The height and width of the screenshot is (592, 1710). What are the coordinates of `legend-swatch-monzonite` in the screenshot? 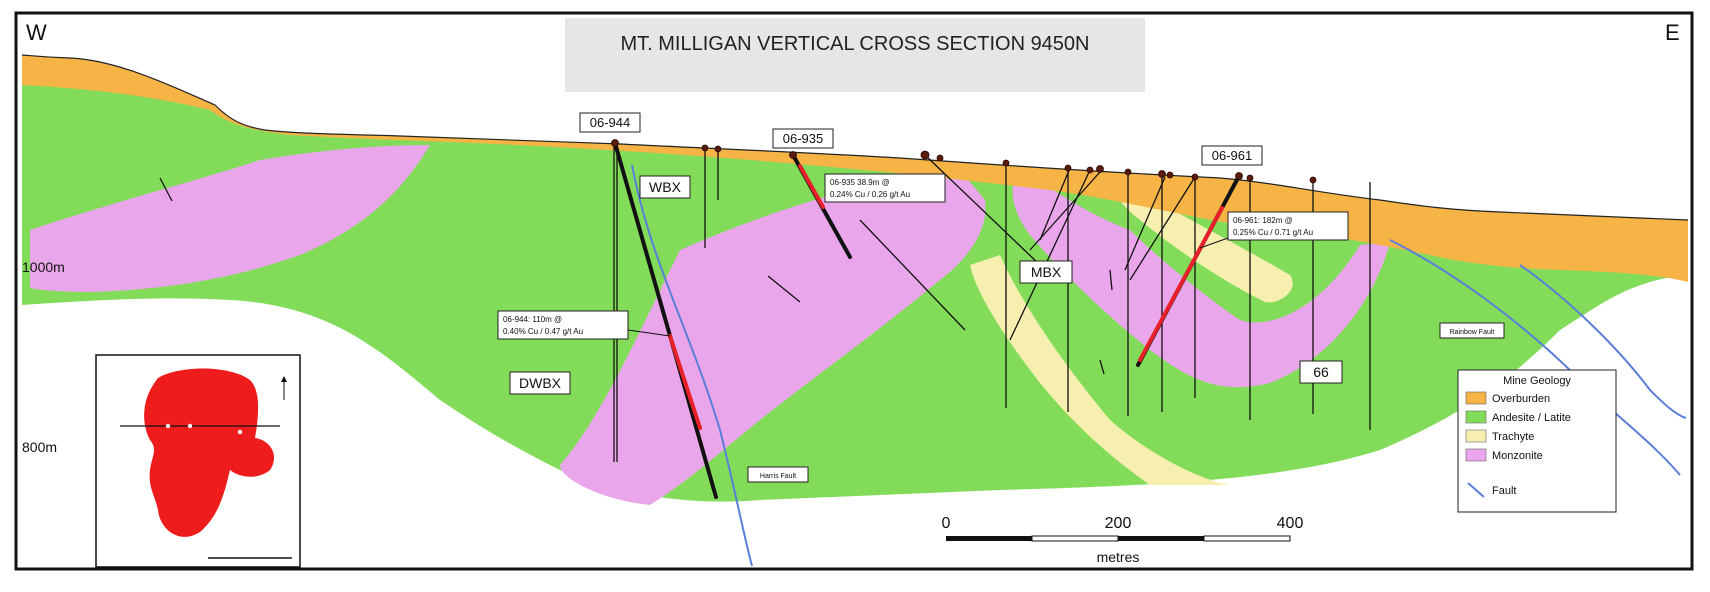 It's located at (1476, 455).